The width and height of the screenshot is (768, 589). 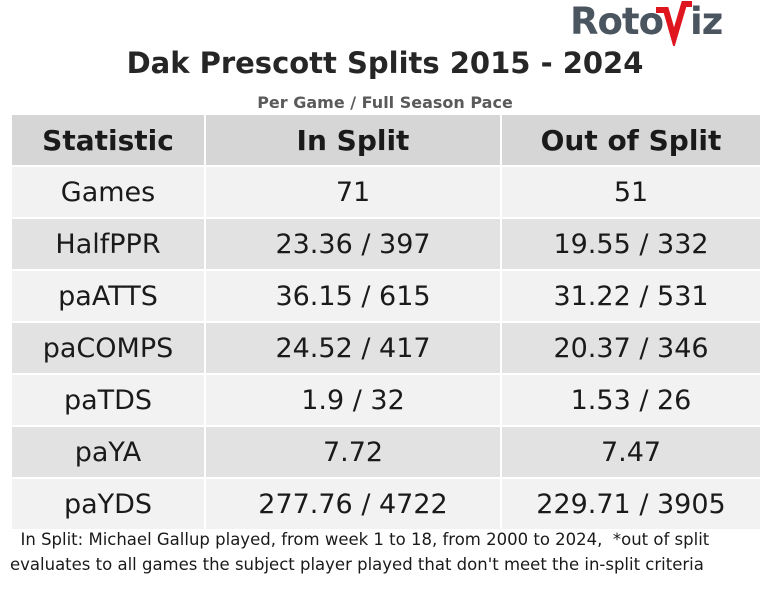 I want to click on in-split-cell: 24.52 / 417, so click(x=353, y=348).